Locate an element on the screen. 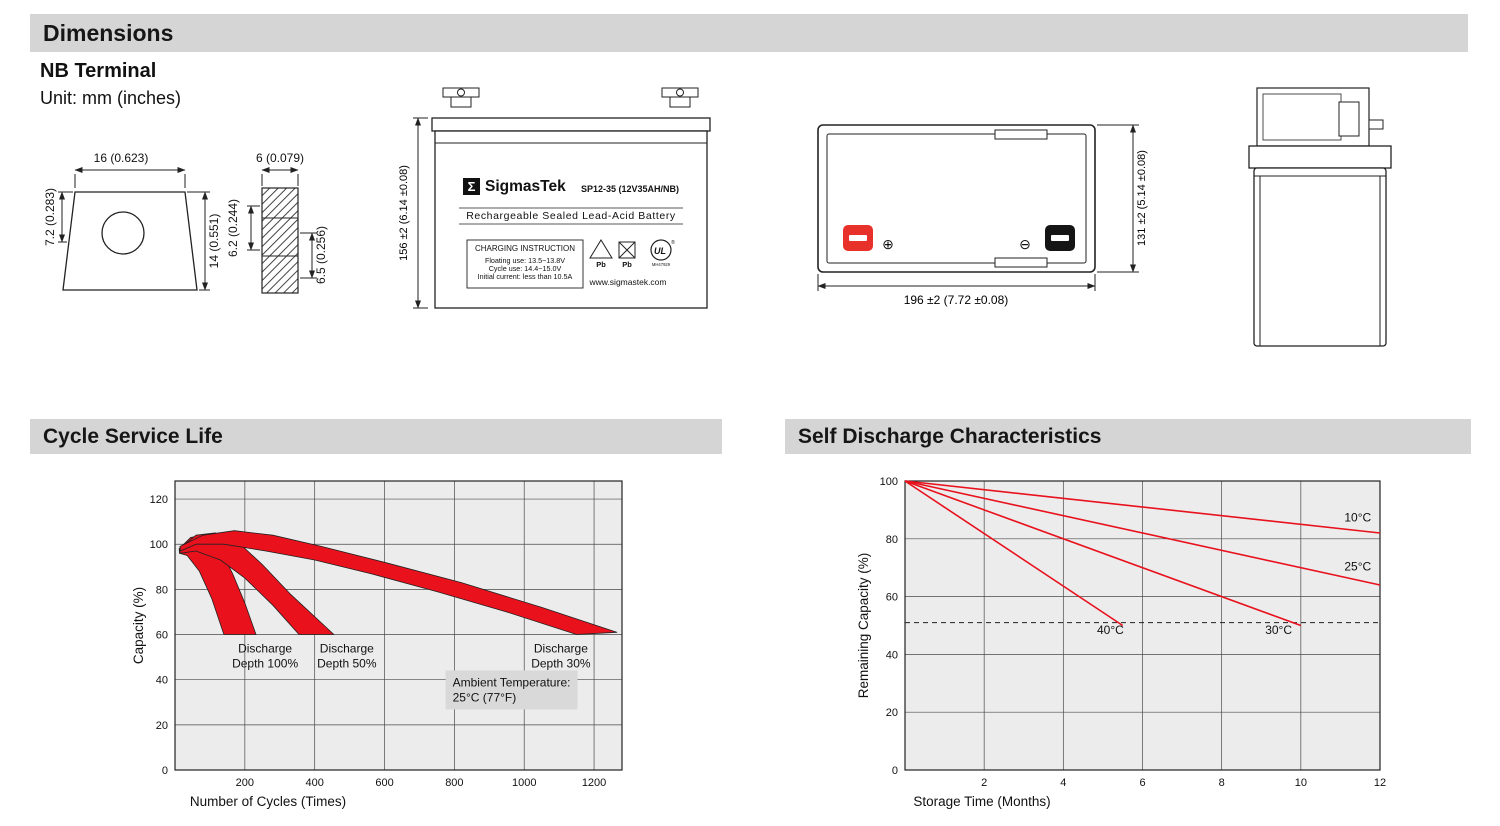 The width and height of the screenshot is (1500, 826). charging-instruction-box is located at coordinates (525, 264).